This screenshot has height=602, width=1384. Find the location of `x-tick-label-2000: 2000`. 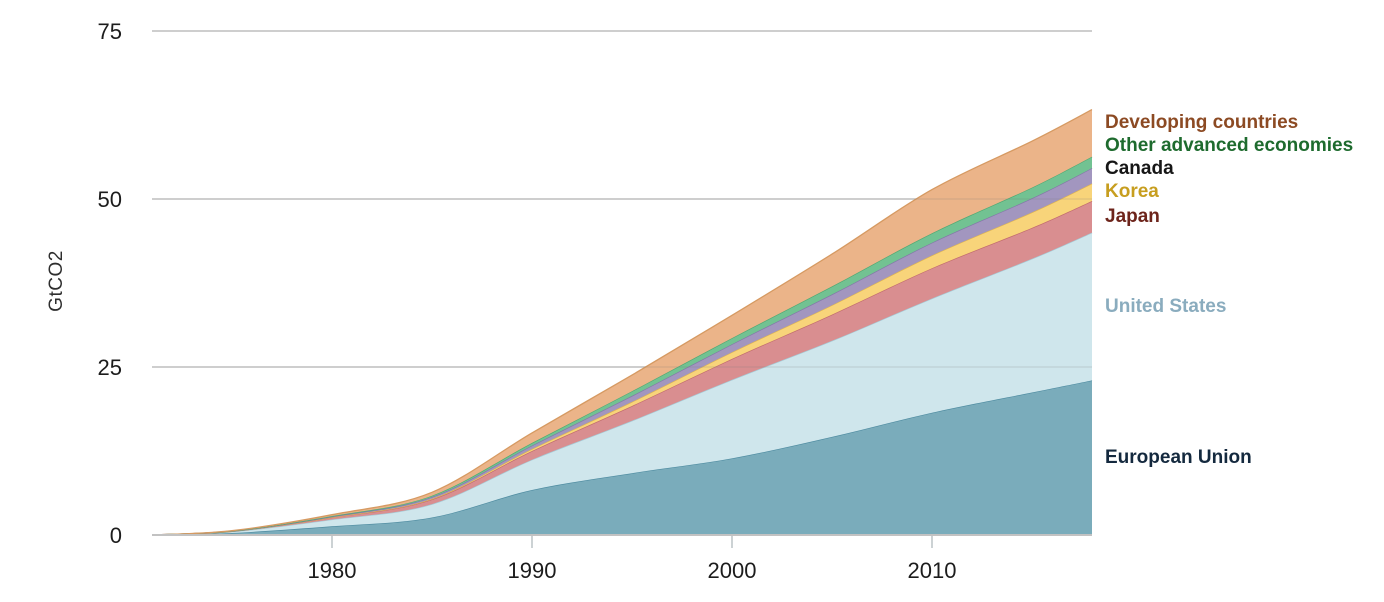

x-tick-label-2000: 2000 is located at coordinates (732, 570).